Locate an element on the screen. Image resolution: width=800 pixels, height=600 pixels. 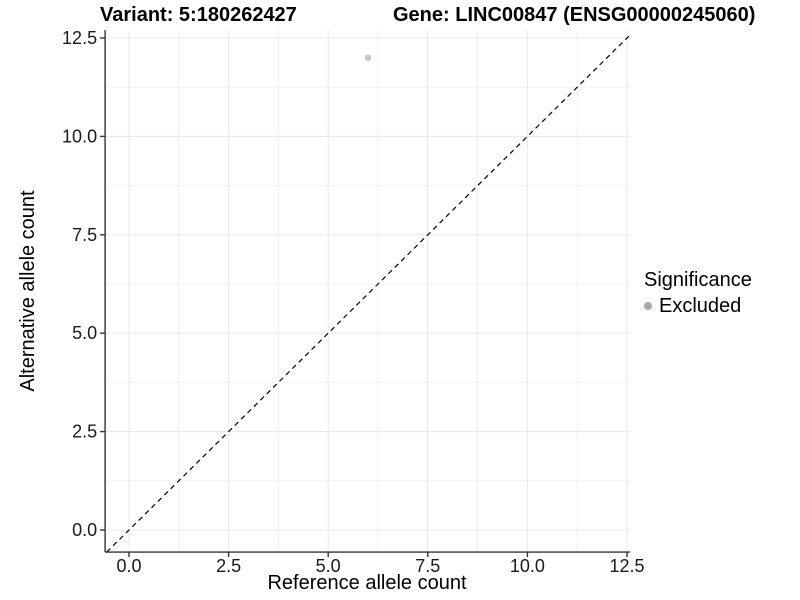
y-tick-label: 5.0 is located at coordinates (84, 333).